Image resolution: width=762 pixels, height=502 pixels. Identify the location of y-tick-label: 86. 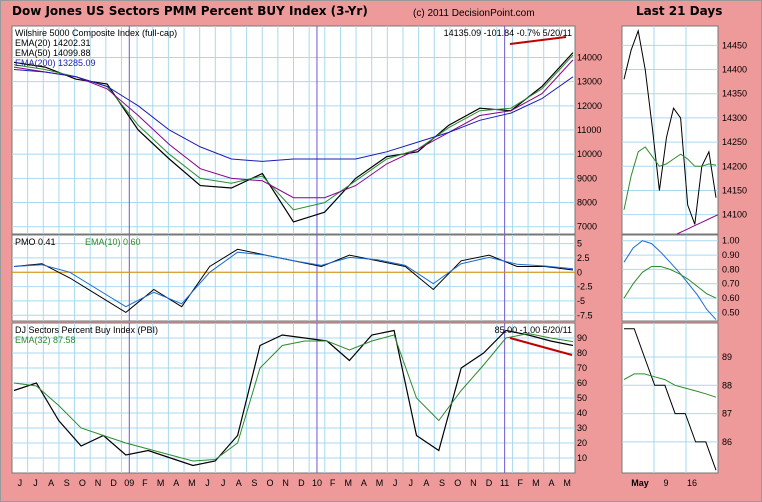
(727, 442).